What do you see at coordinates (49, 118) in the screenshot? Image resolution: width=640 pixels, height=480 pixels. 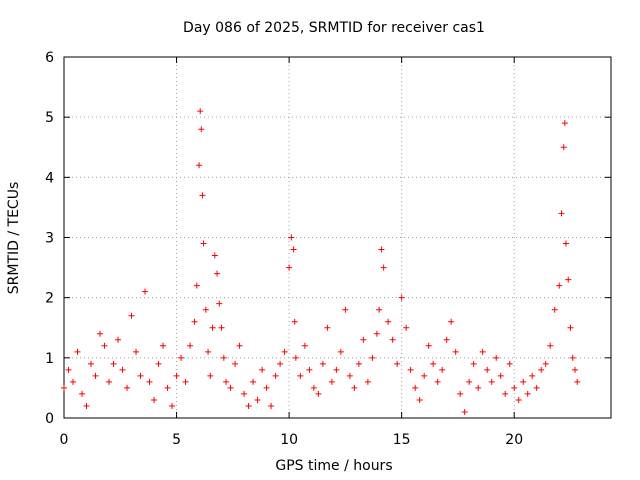 I see `y-tick-label: 5` at bounding box center [49, 118].